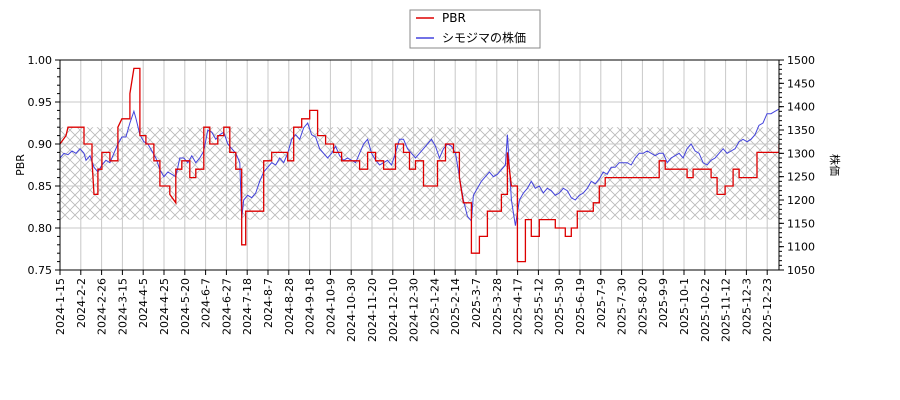 Image resolution: width=900 pixels, height=400 pixels. I want to click on x-tick-label: 2025-1-24, so click(434, 306).